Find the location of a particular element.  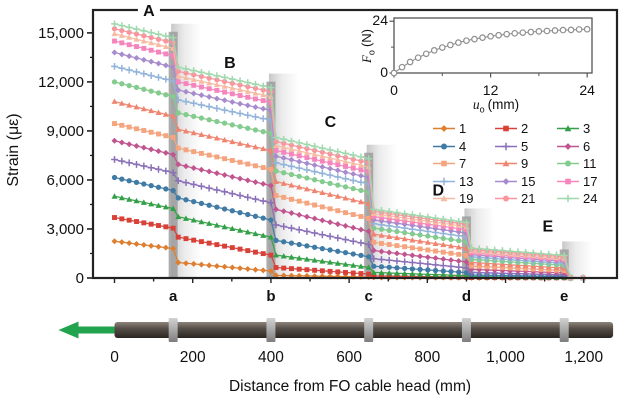

anchor-bar-b is located at coordinates (271, 179).